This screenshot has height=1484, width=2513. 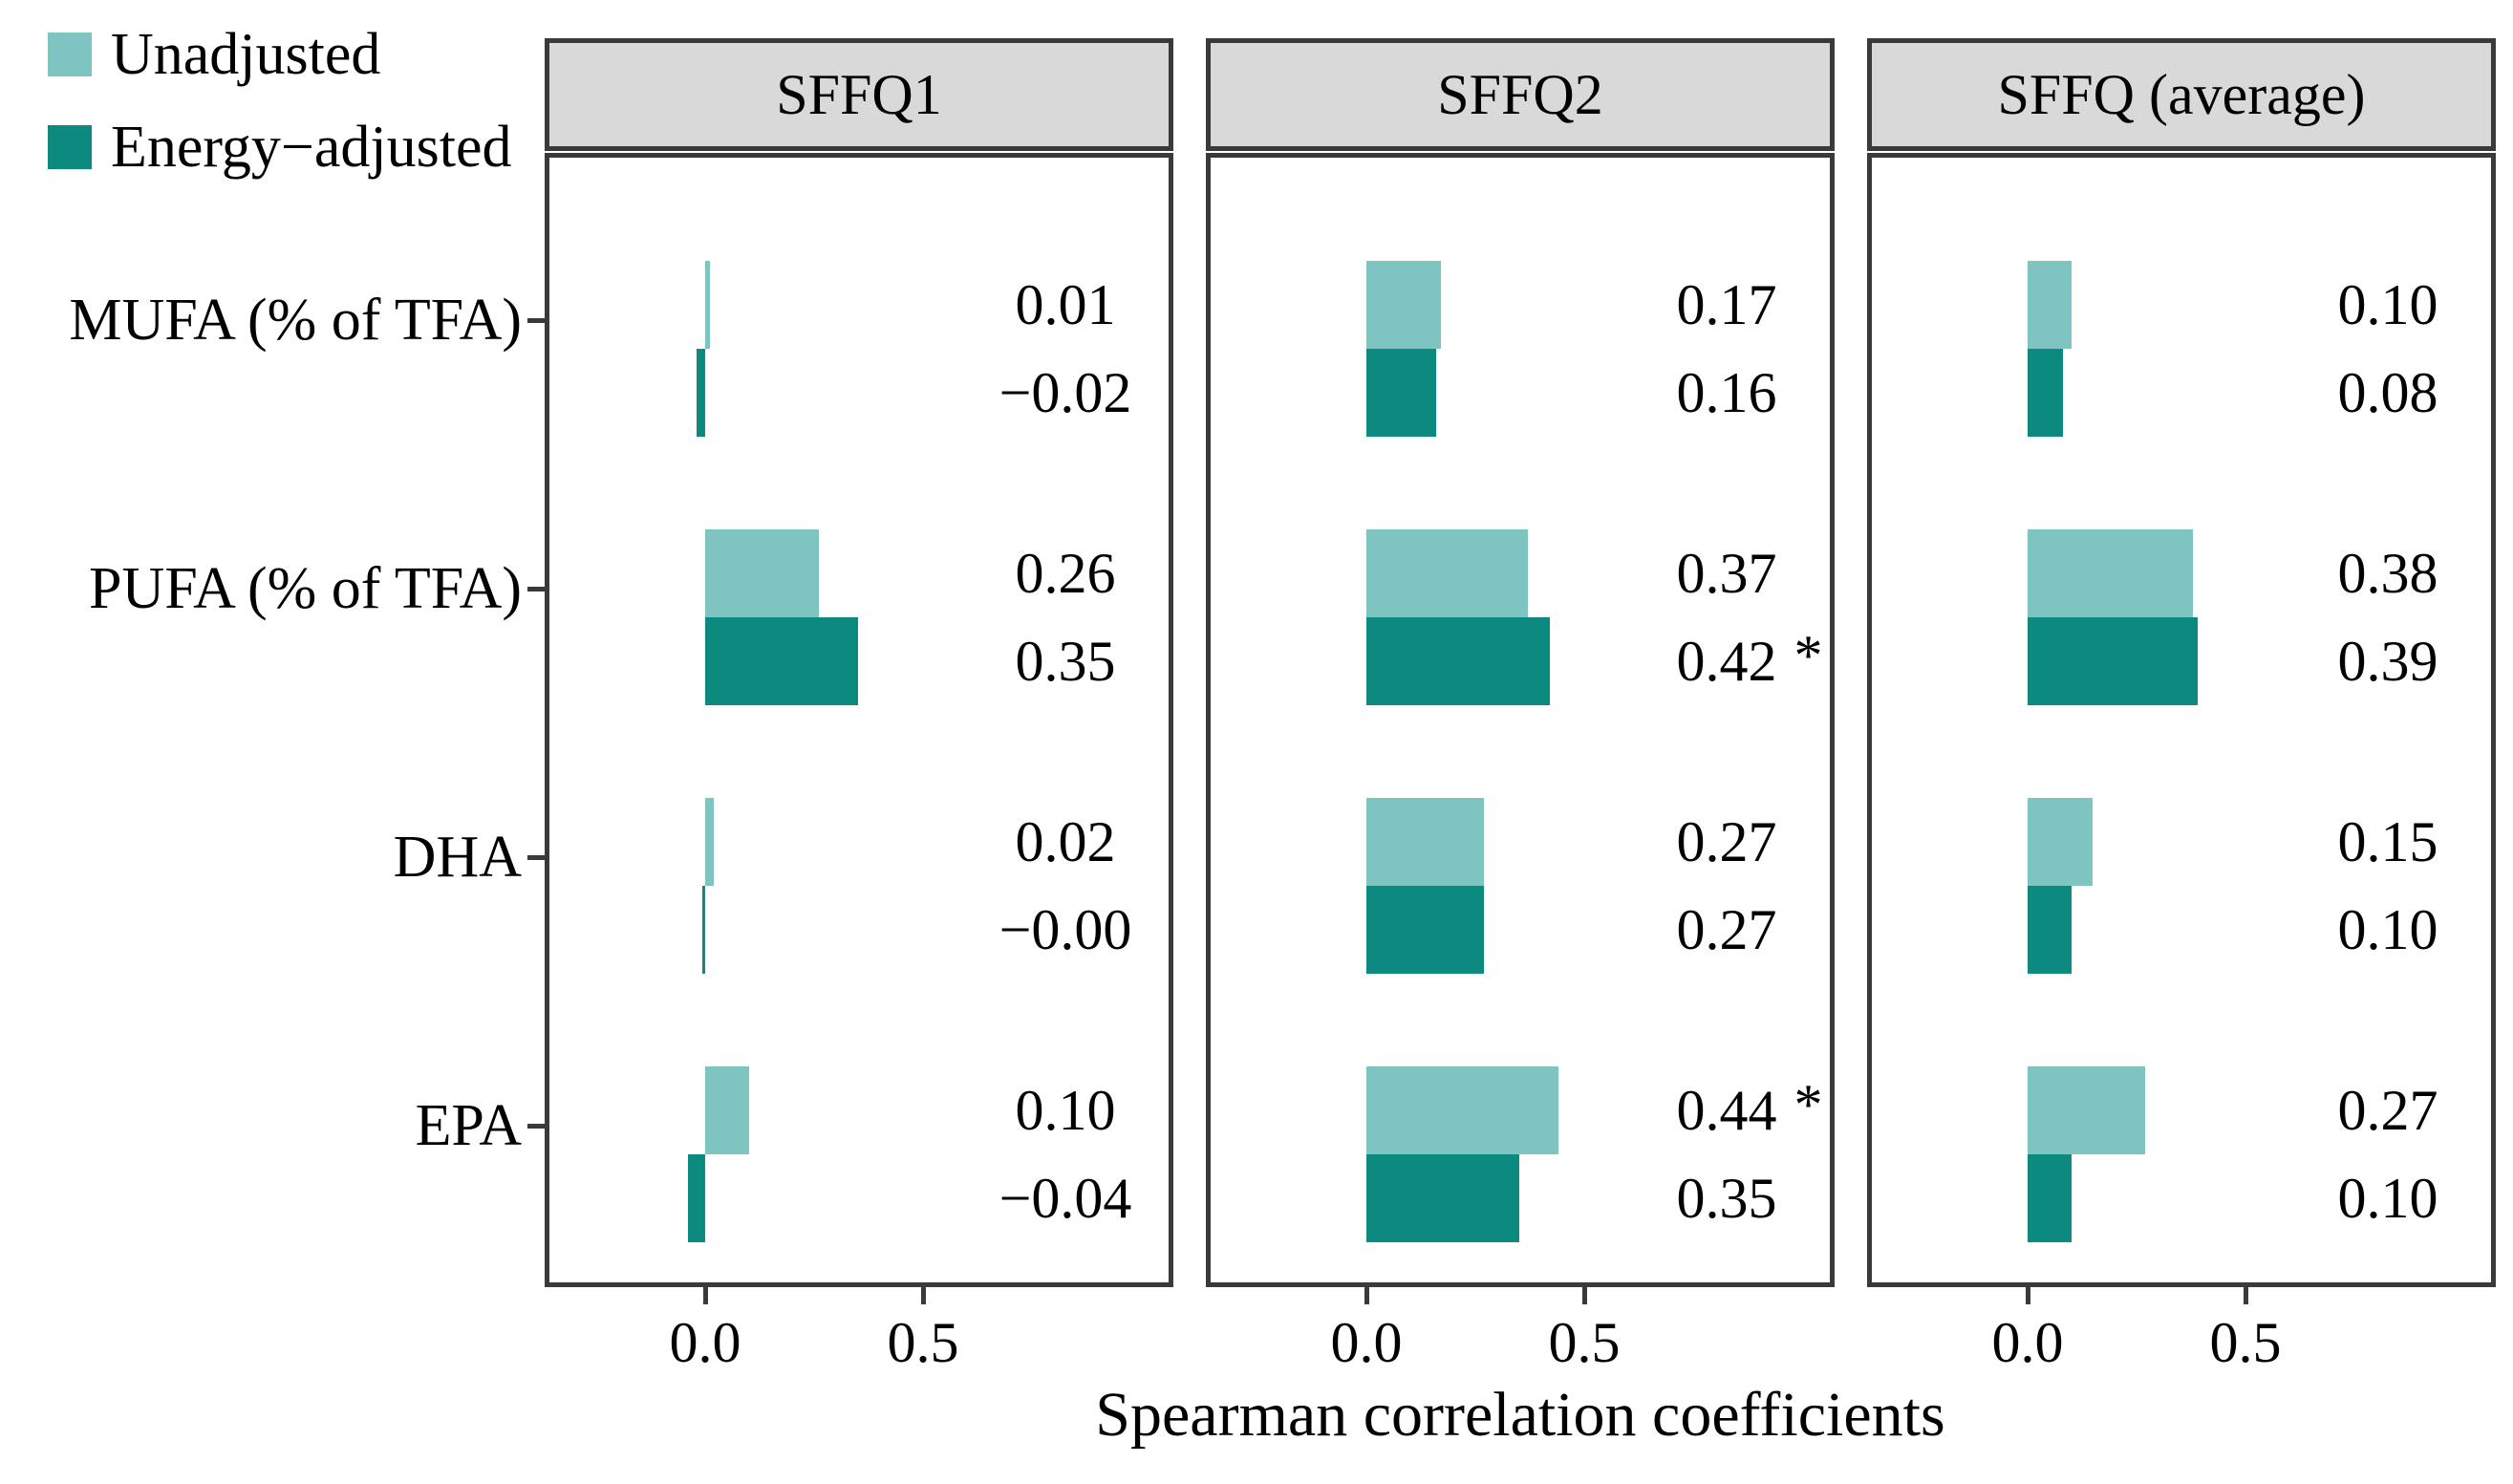 I want to click on value-number: −0.02, so click(x=1065, y=392).